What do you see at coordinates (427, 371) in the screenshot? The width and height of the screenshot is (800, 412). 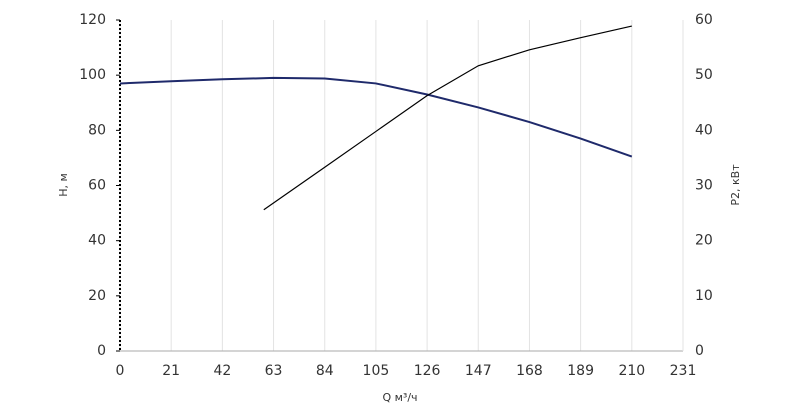 I see `x-tick-label: 126` at bounding box center [427, 371].